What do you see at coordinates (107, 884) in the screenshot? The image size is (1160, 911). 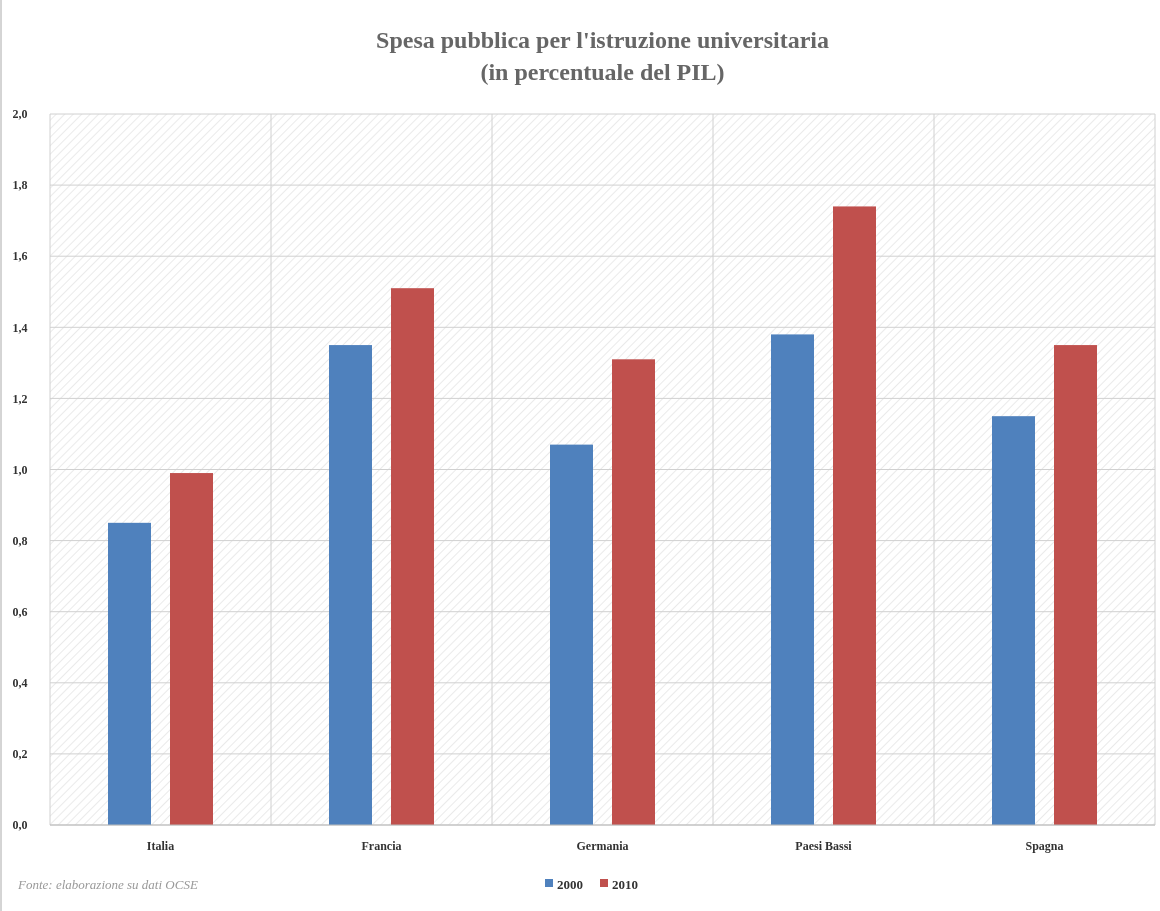 I see `source-note: Fonte: elaborazione su dati OCSE` at bounding box center [107, 884].